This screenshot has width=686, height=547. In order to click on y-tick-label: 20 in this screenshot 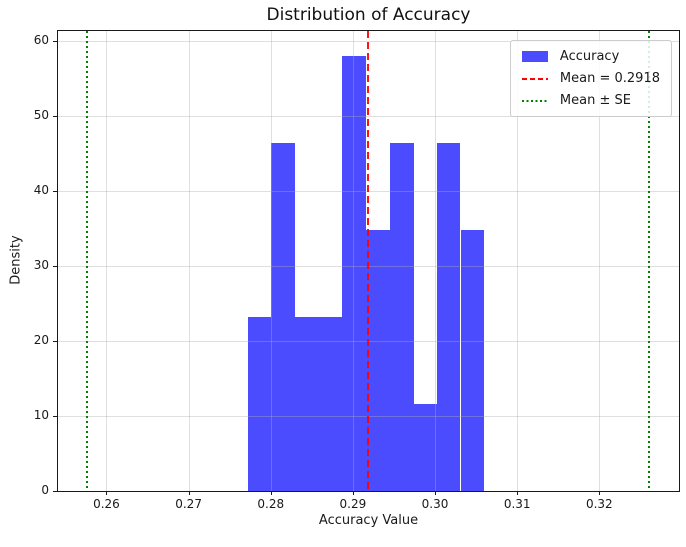, I will do `click(41, 340)`.